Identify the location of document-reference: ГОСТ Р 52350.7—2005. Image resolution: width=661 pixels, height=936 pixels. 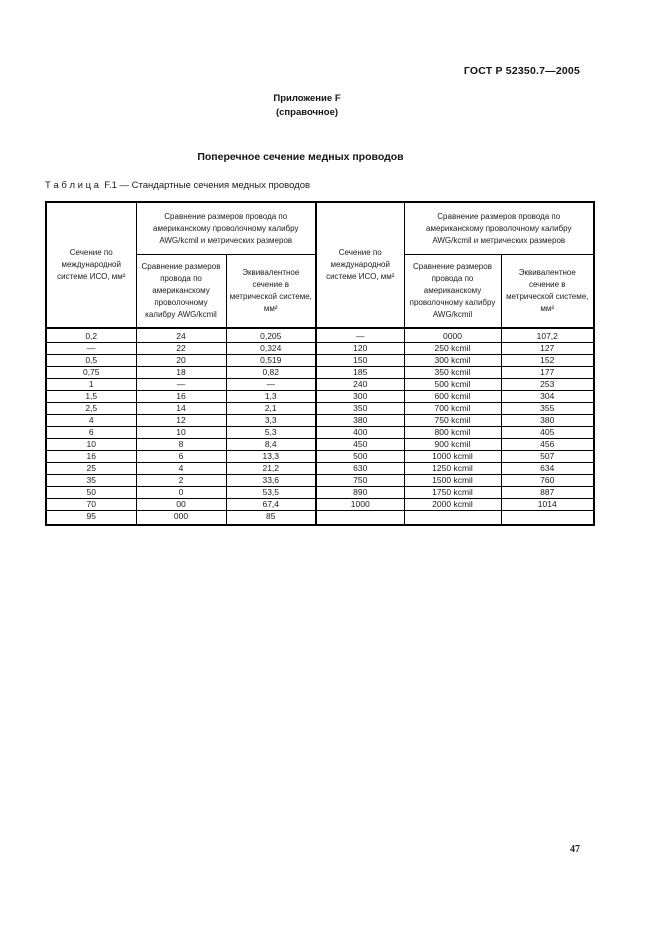
(521, 71).